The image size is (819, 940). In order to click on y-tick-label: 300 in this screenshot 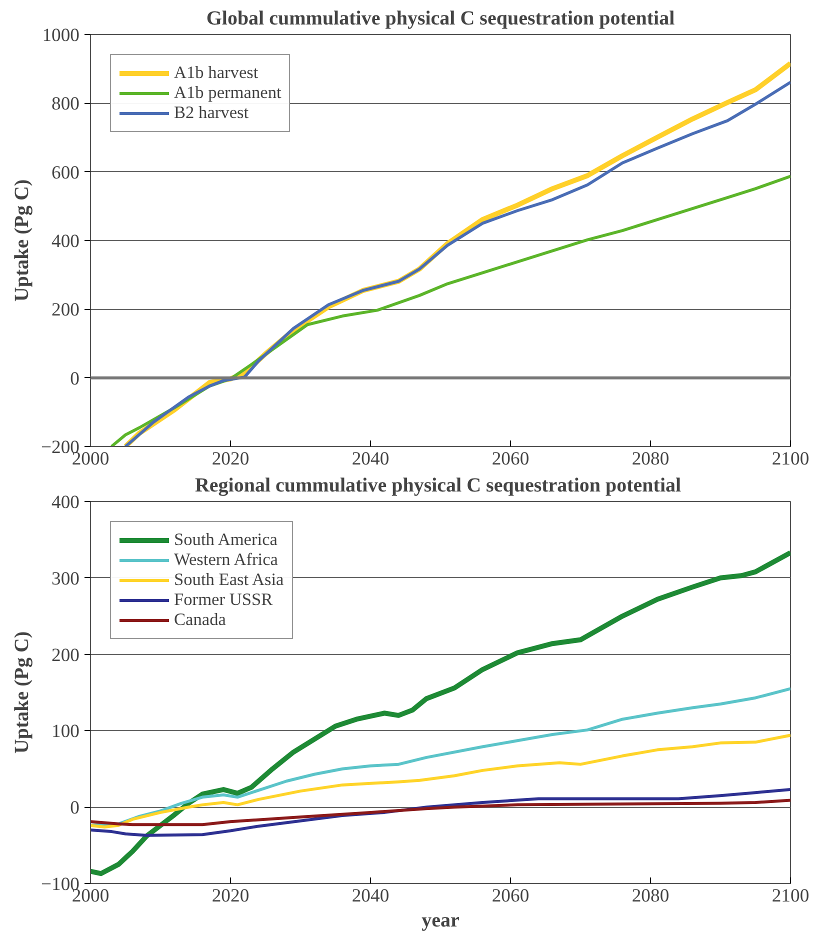, I will do `click(66, 579)`.